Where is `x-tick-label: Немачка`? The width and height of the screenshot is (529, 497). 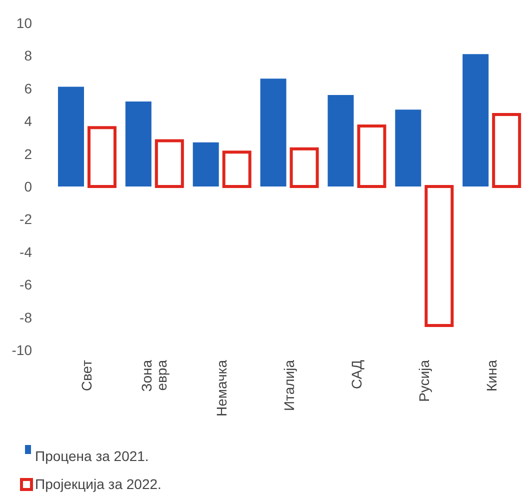 x-tick-label: Немачка is located at coordinates (222, 388).